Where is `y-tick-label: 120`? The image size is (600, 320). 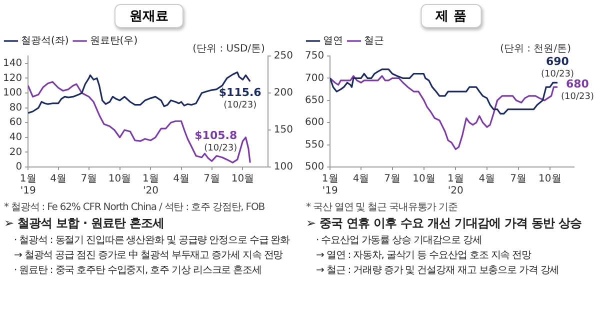 y-tick-label: 120 is located at coordinates (12, 78).